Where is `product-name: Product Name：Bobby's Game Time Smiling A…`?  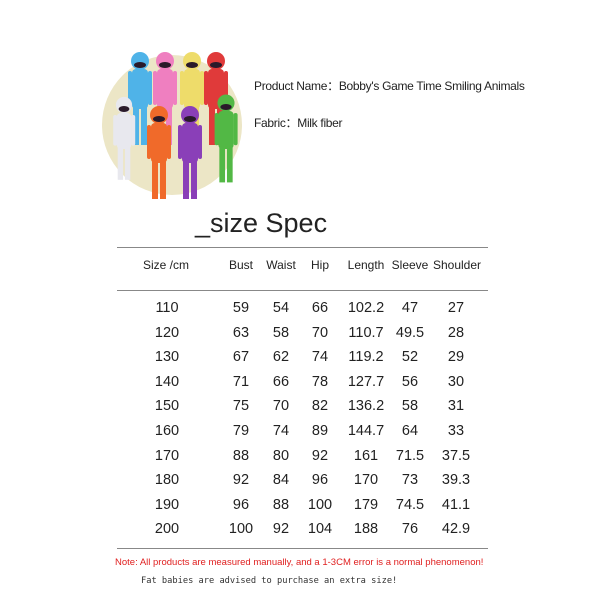 product-name: Product Name：Bobby's Game Time Smiling A… is located at coordinates (389, 85).